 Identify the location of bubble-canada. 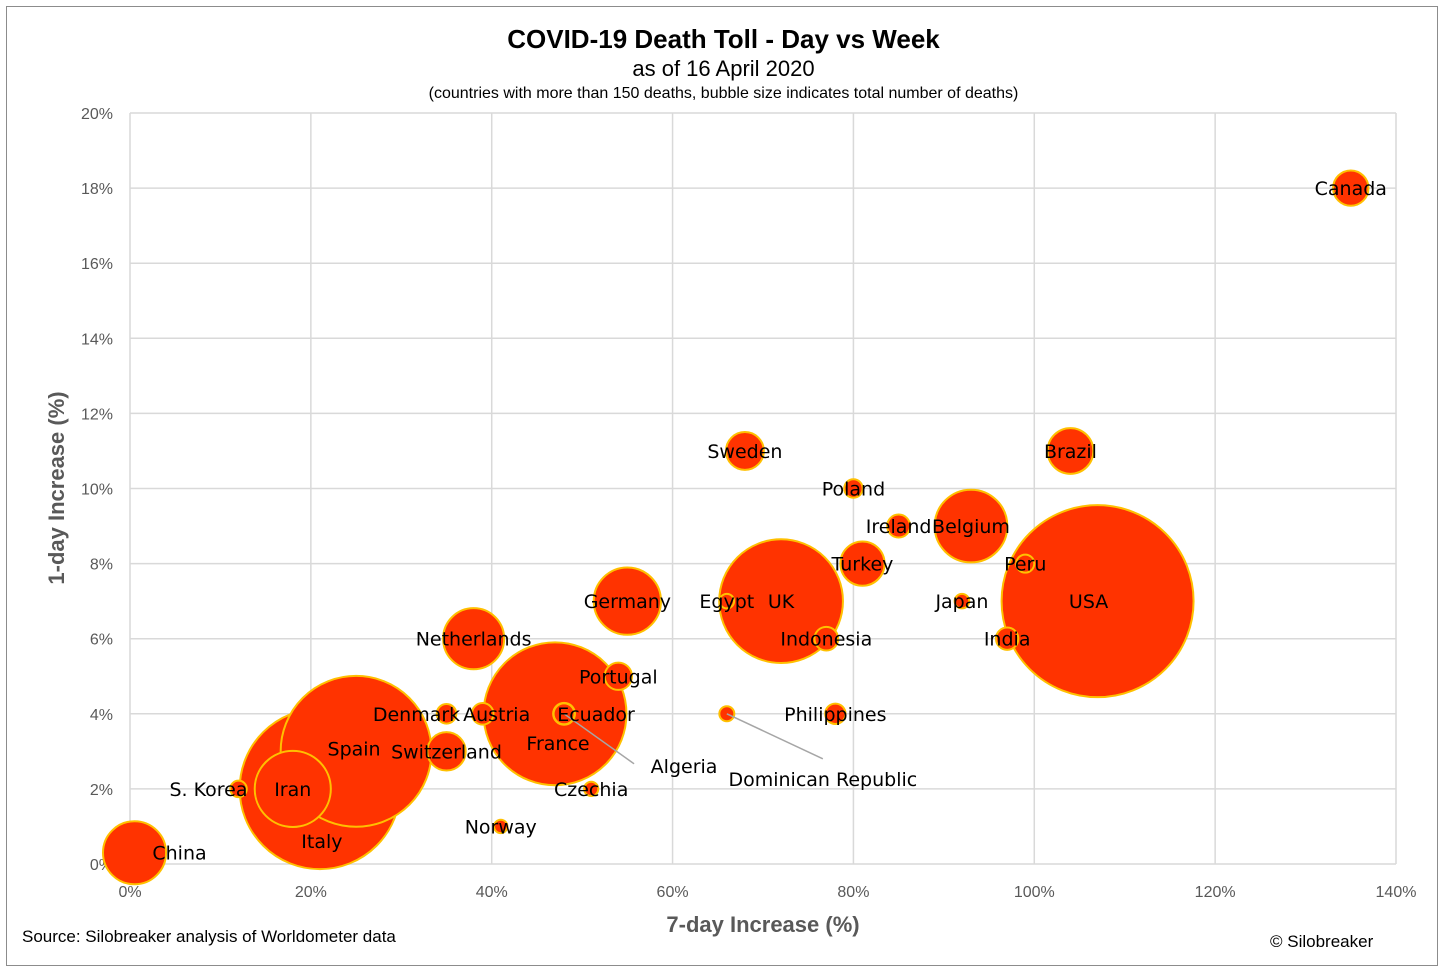
(1351, 188).